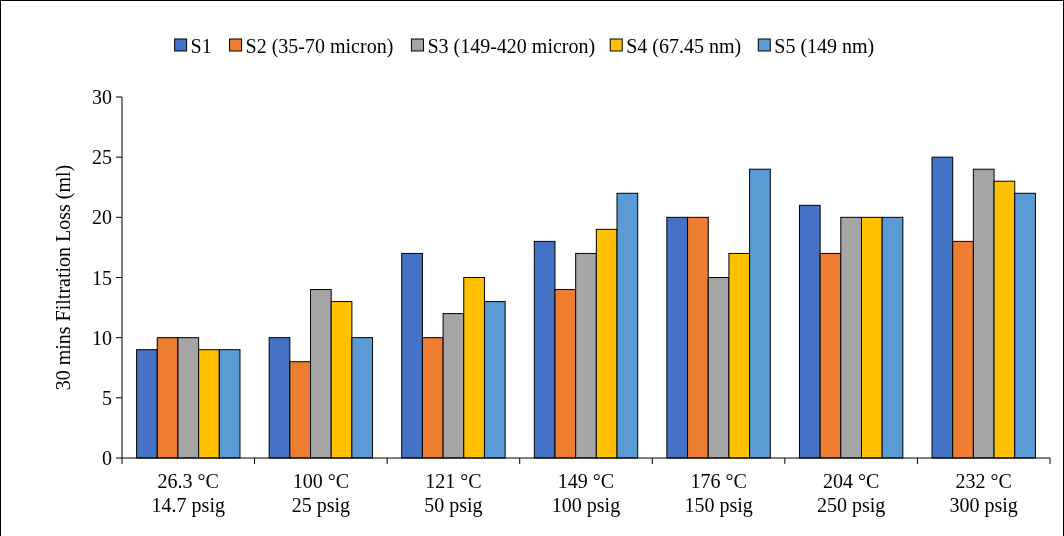  Describe the element at coordinates (188, 493) in the screenshot. I see `x-tick-label: 26.3 °C 14.7 psig` at that location.